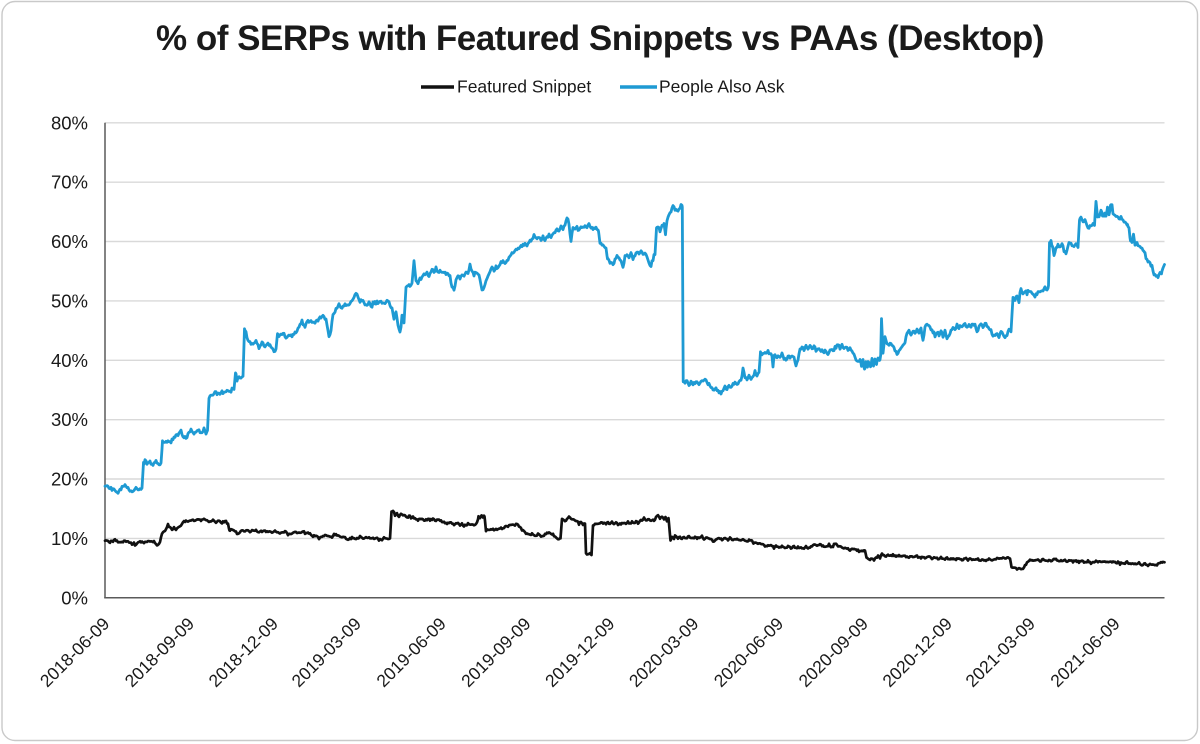 This screenshot has width=1200, height=744. What do you see at coordinates (69, 538) in the screenshot?
I see `svg-text: 10%` at bounding box center [69, 538].